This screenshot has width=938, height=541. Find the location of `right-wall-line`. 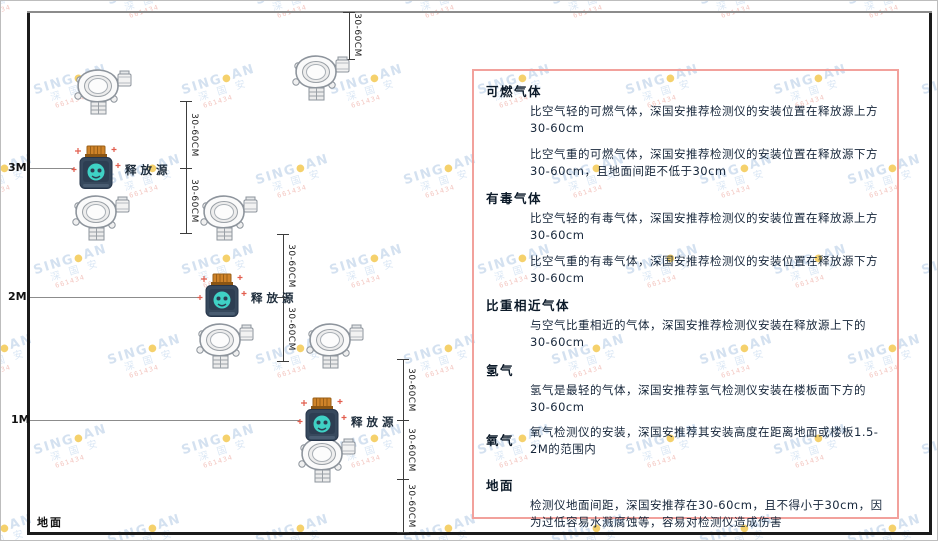

right-wall-line is located at coordinates (930, 272).